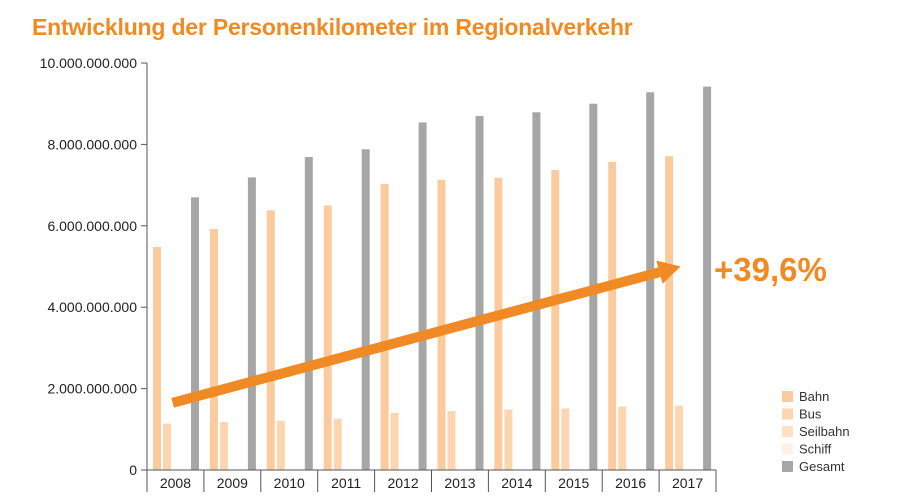 This screenshot has width=900, height=503. Describe the element at coordinates (770, 269) in the screenshot. I see `trend-annotation: +39,6%` at that location.